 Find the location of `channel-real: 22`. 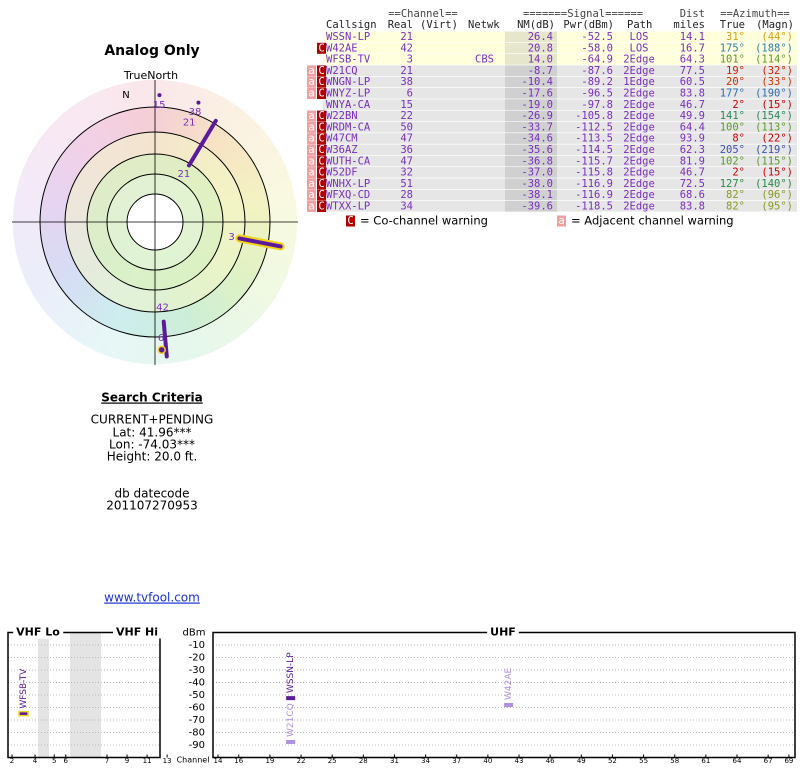

channel-real: 22 is located at coordinates (406, 116).